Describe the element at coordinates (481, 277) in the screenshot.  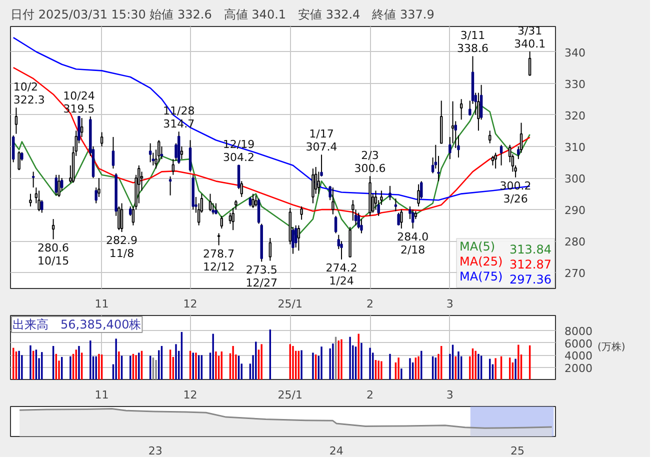
I see `text: MA(75)` at that location.